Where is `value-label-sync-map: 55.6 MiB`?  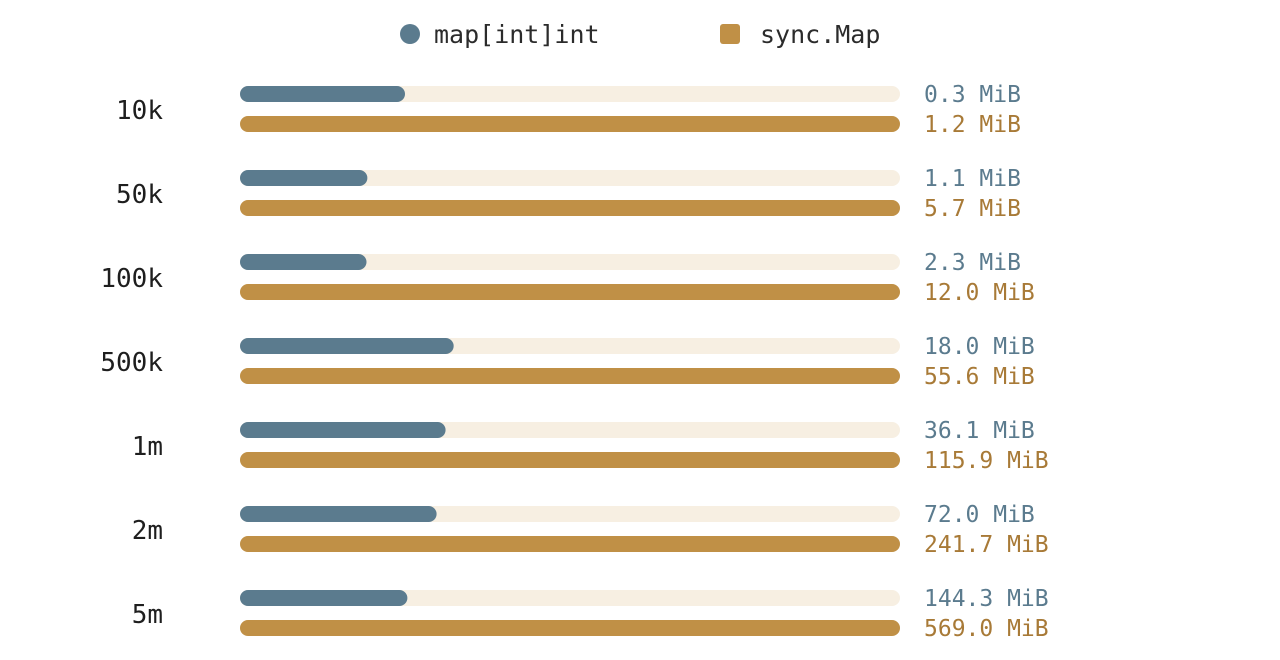
value-label-sync-map: 55.6 MiB is located at coordinates (979, 377).